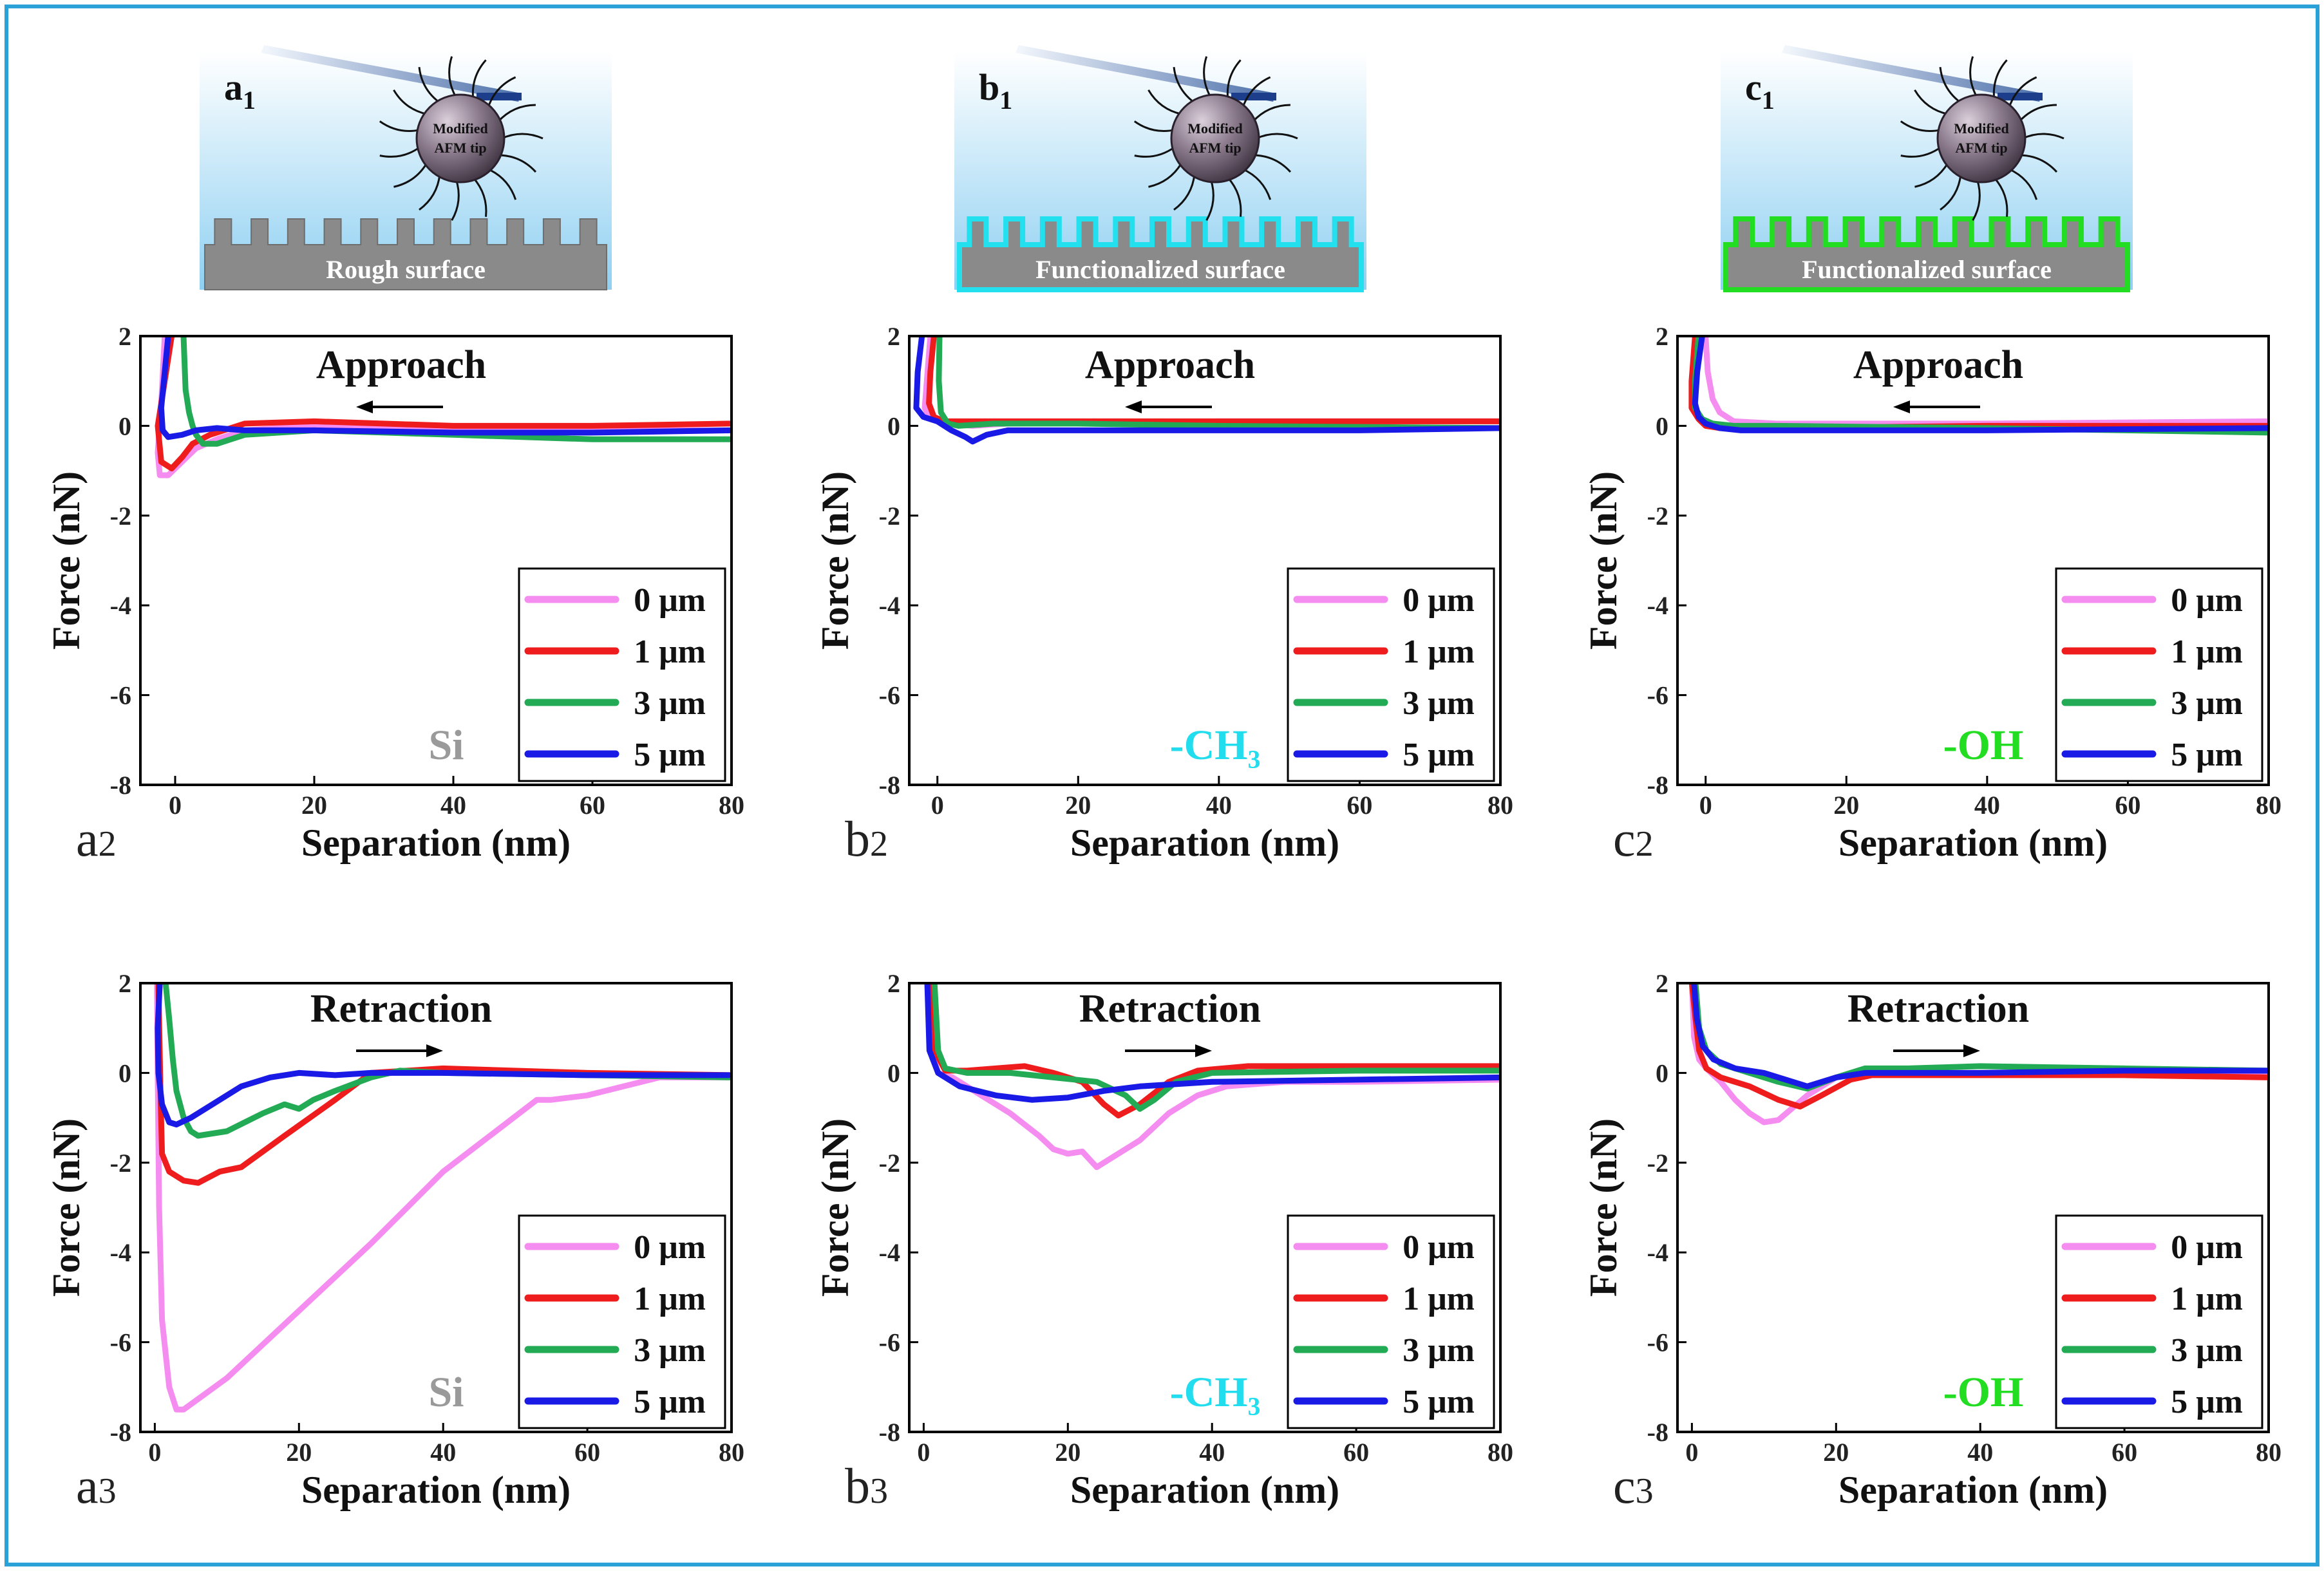  Describe the element at coordinates (1760, 90) in the screenshot. I see `schematic-panel-label: c1` at that location.